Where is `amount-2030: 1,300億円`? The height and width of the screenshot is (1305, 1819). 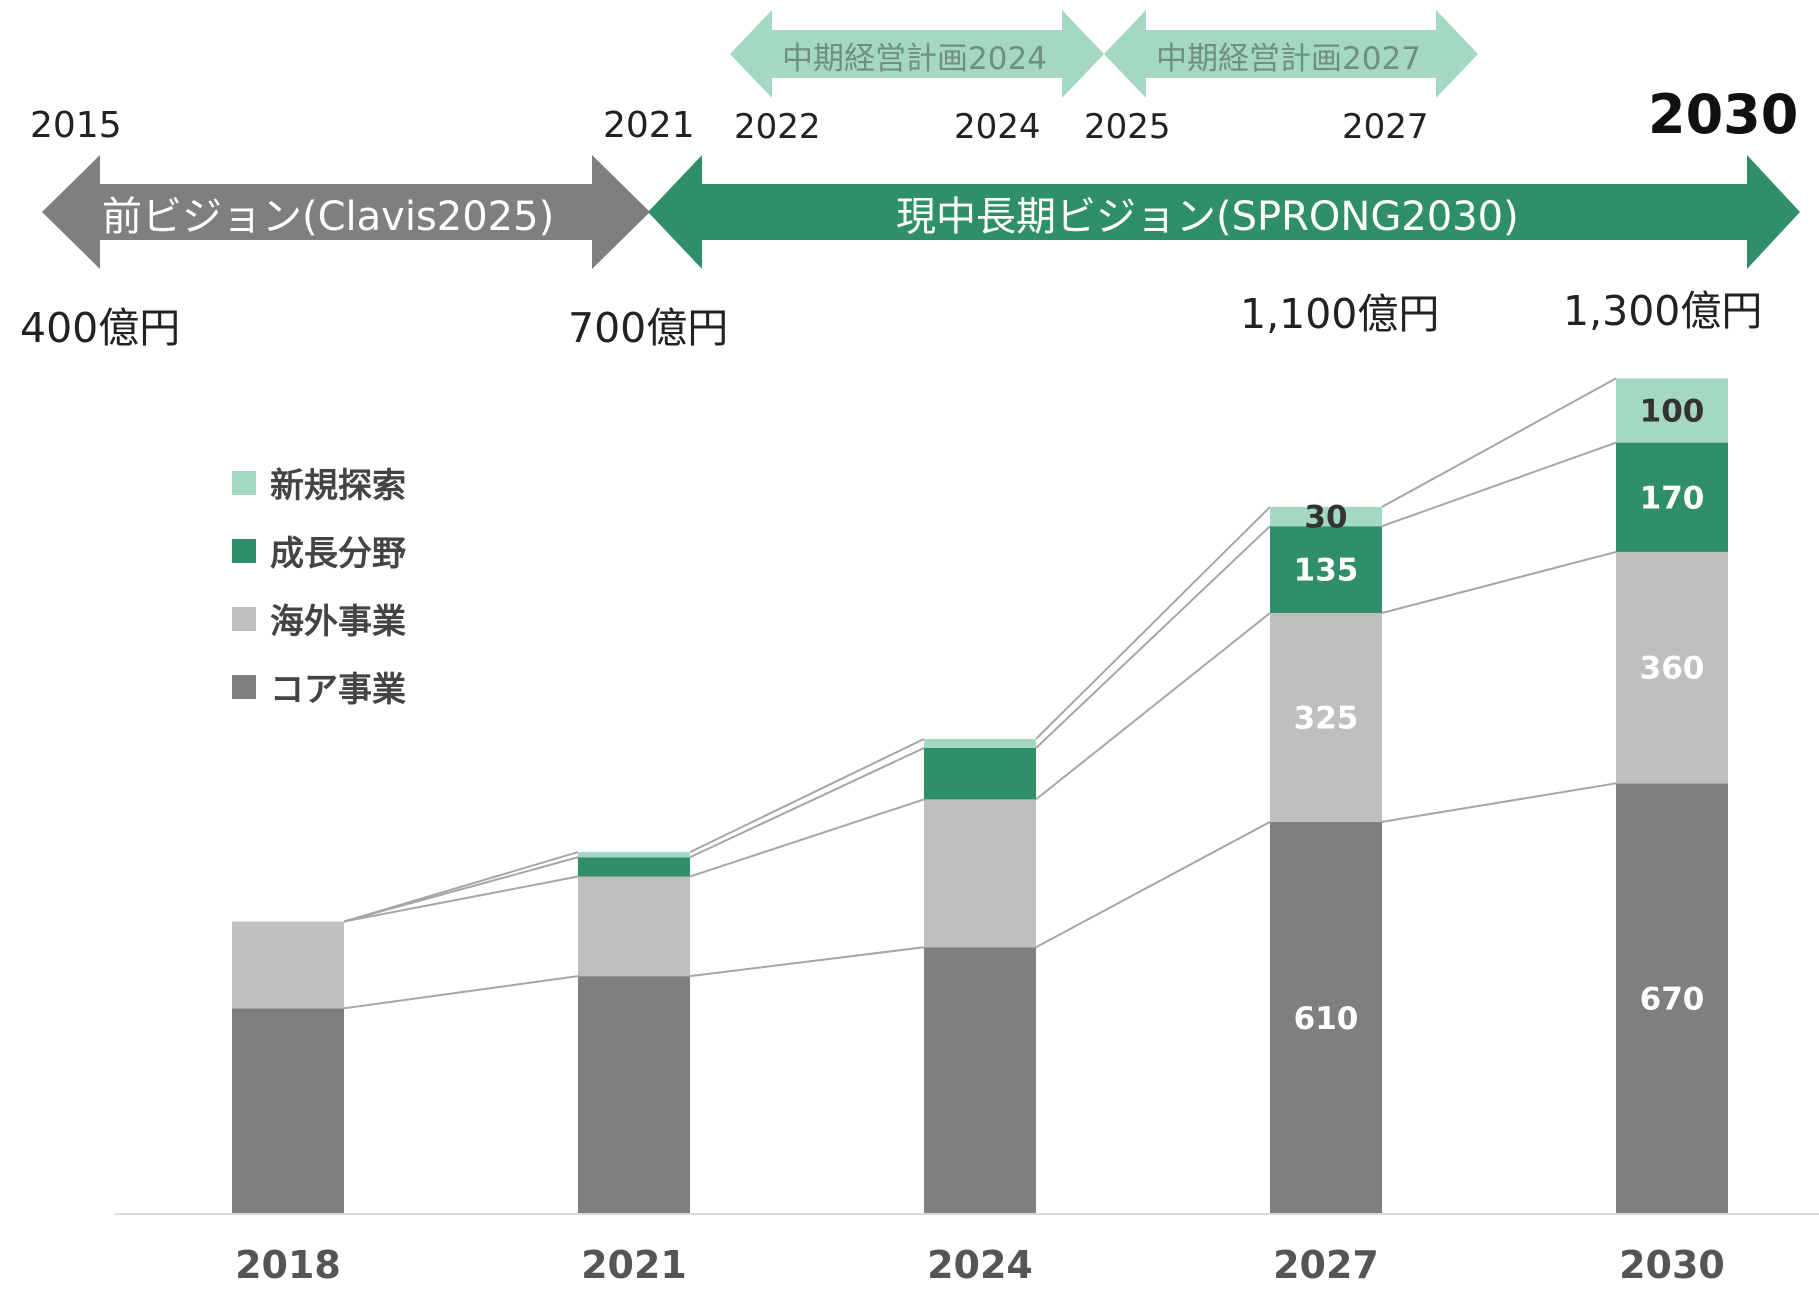 amount-2030: 1,300億円 is located at coordinates (1663, 311).